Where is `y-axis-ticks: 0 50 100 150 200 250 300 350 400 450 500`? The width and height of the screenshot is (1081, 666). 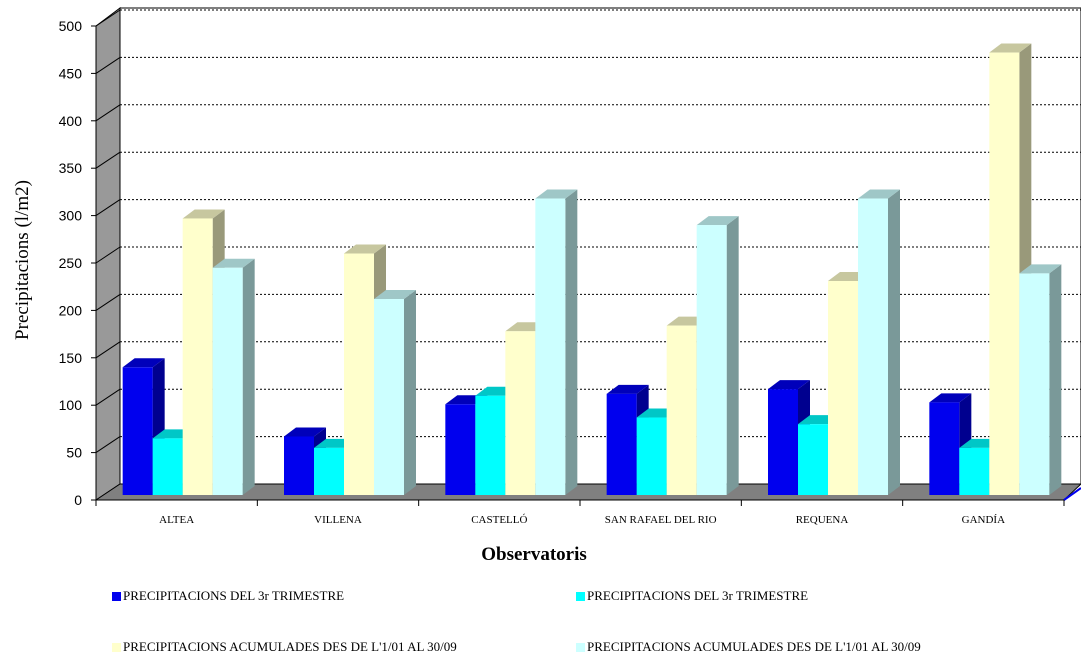 y-axis-ticks: 0 50 100 150 200 250 300 350 400 450 500 is located at coordinates (77, 263).